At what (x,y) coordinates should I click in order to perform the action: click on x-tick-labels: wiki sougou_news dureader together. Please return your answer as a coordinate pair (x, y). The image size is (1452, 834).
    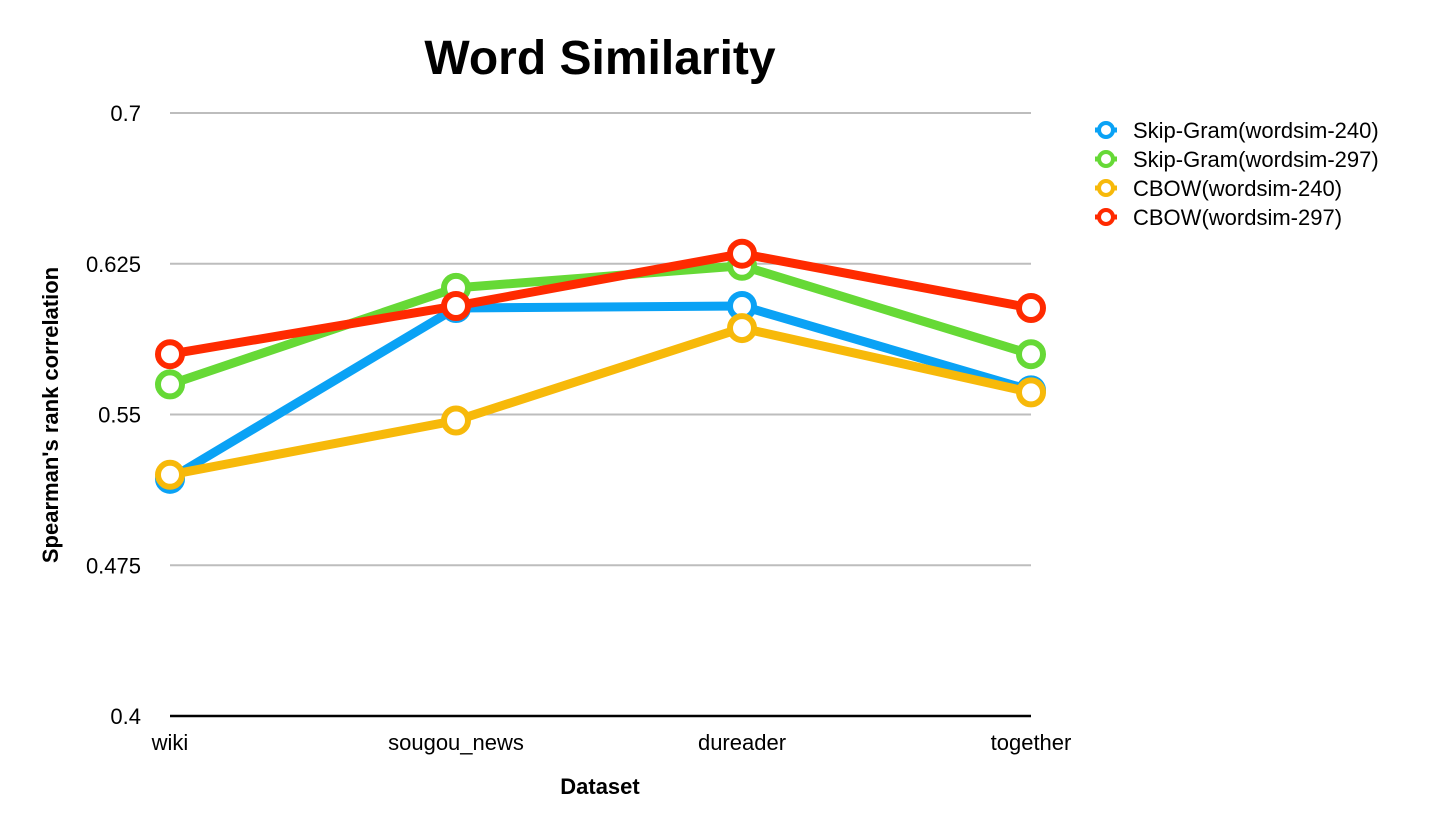
    Looking at the image, I should click on (611, 742).